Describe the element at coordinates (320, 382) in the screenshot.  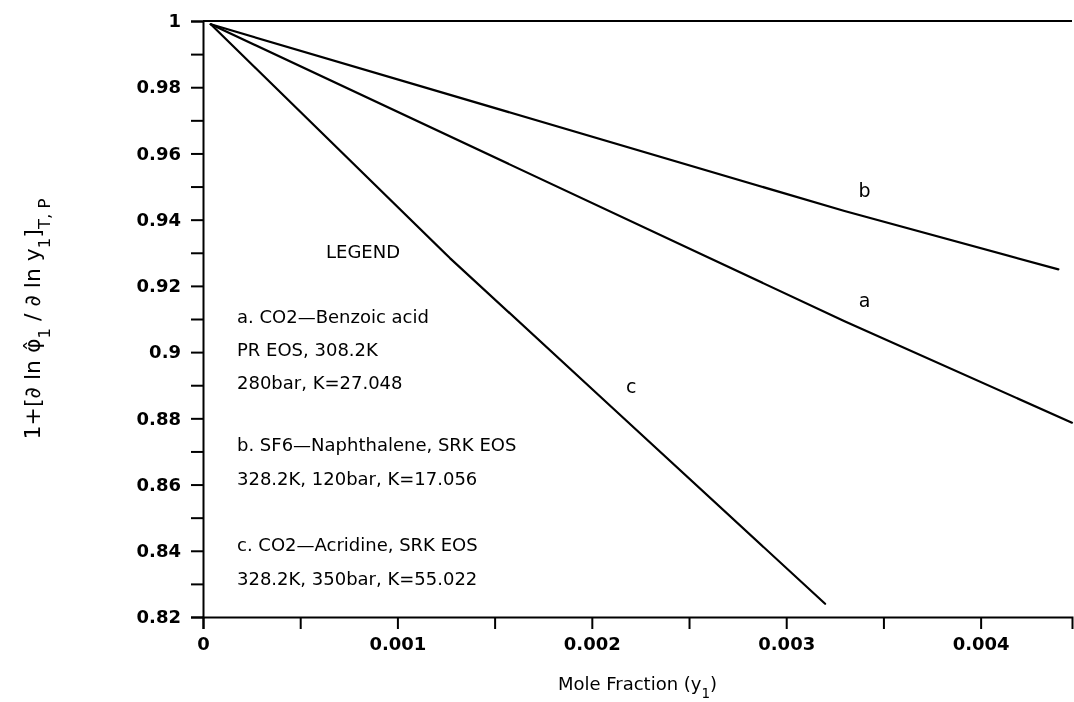
I see `annotation: 280bar, K=27.048` at that location.